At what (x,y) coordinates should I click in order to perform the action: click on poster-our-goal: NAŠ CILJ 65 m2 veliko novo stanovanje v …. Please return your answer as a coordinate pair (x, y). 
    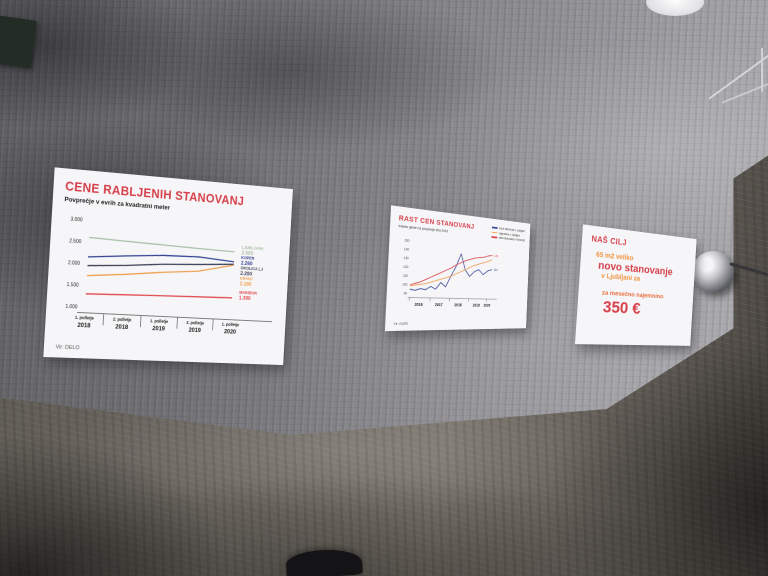
    Looking at the image, I should click on (635, 285).